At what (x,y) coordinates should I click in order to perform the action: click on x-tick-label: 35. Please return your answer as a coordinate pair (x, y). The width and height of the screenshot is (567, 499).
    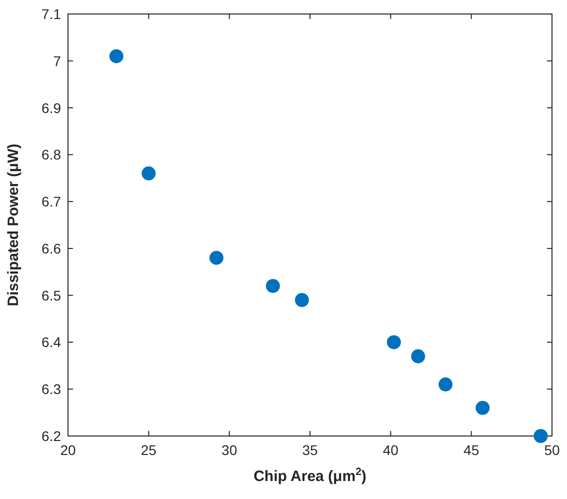
    Looking at the image, I should click on (310, 450).